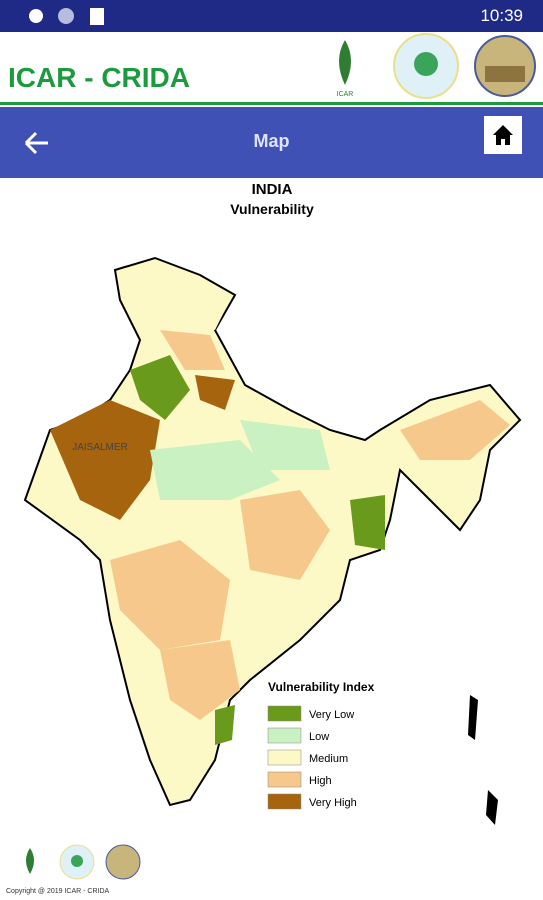 The height and width of the screenshot is (900, 543). I want to click on nav-title: Map, so click(271, 141).